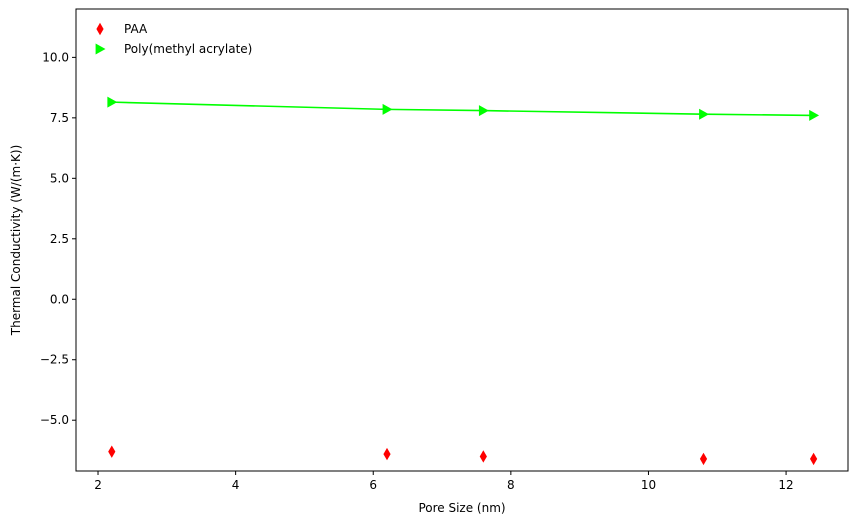 This screenshot has width=857, height=525. Describe the element at coordinates (444, 481) in the screenshot. I see `x-axis-ticks: 2 4 6 8 10 12` at that location.